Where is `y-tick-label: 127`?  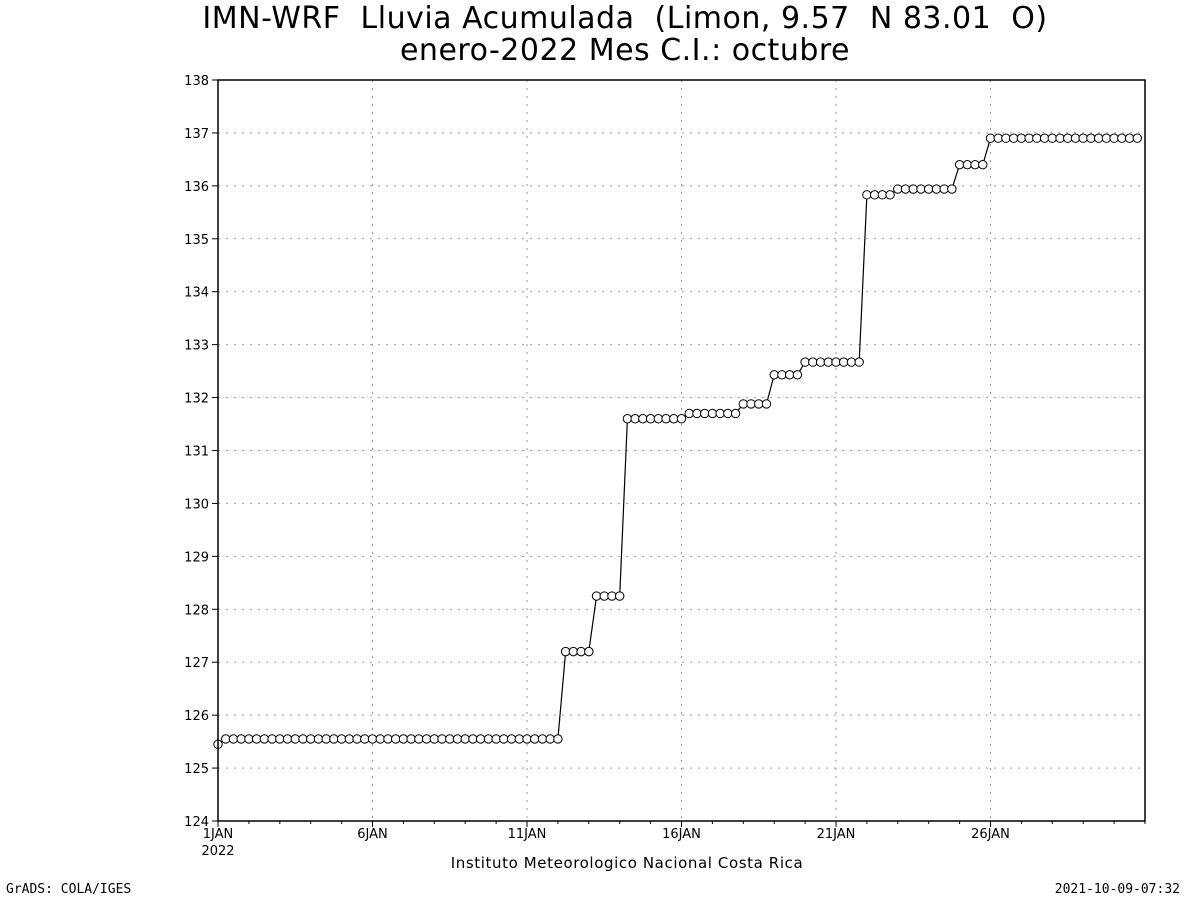 y-tick-label: 127 is located at coordinates (196, 663).